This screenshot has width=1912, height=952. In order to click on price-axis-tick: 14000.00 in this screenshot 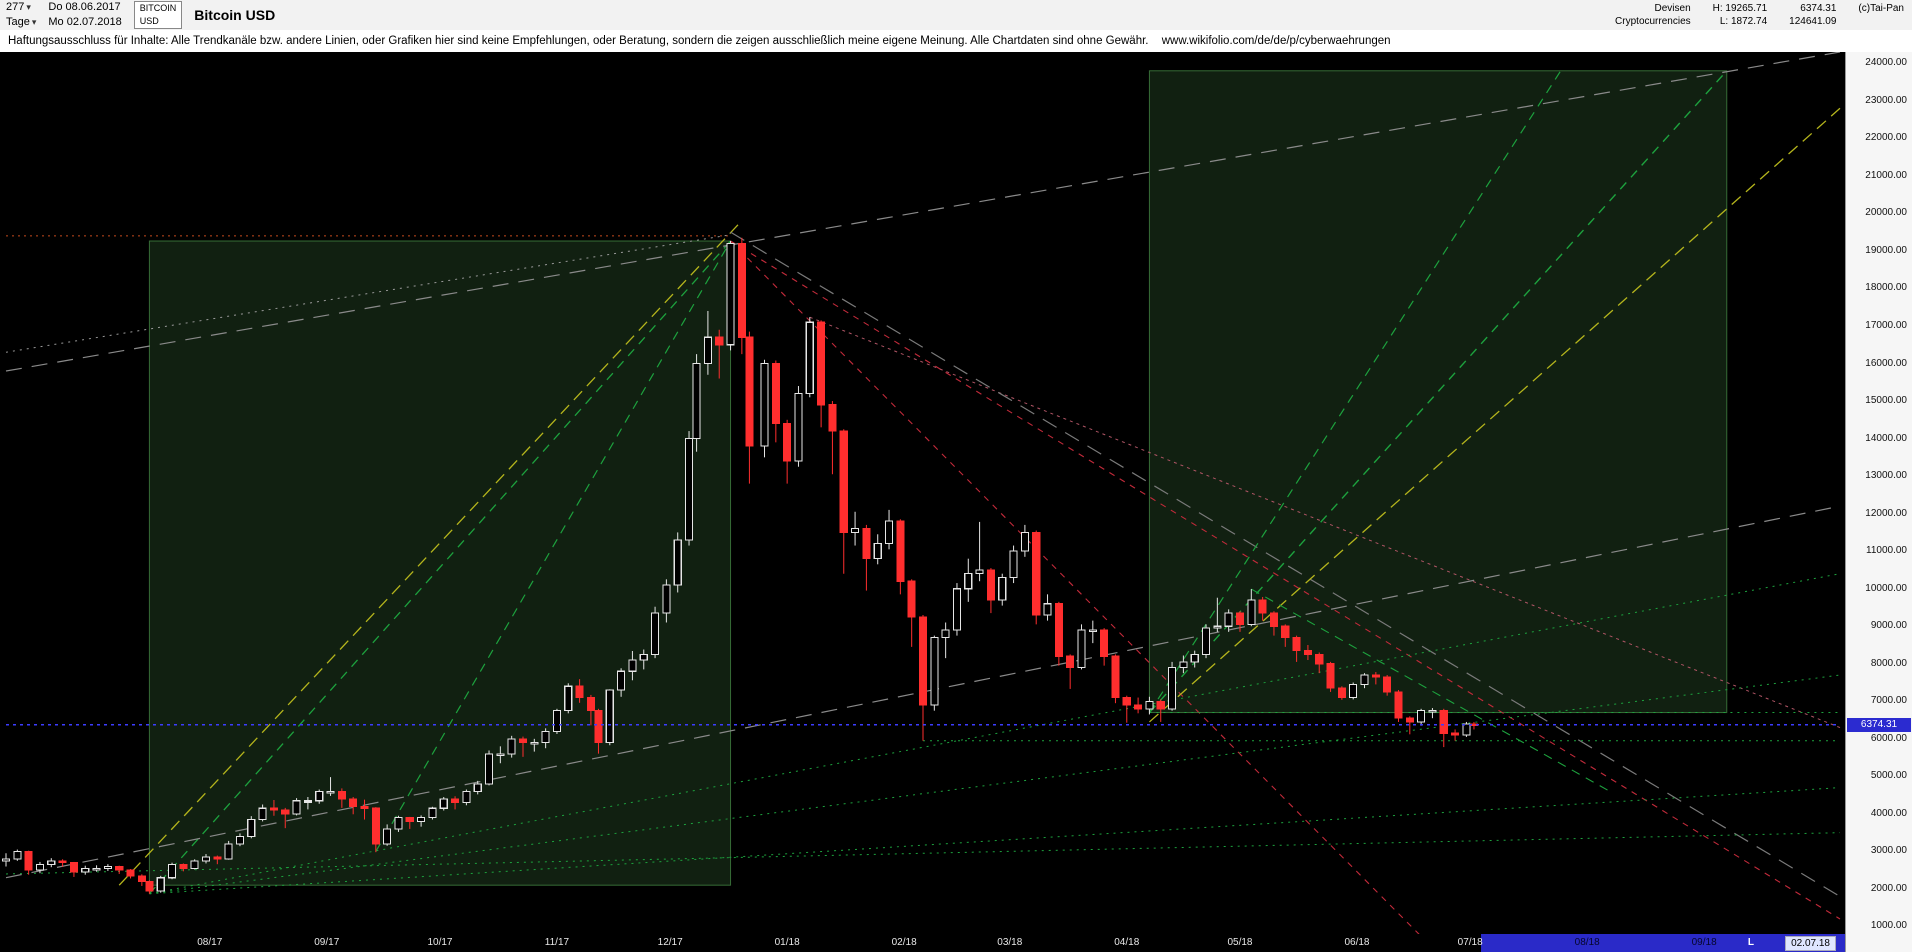, I will do `click(1886, 438)`.